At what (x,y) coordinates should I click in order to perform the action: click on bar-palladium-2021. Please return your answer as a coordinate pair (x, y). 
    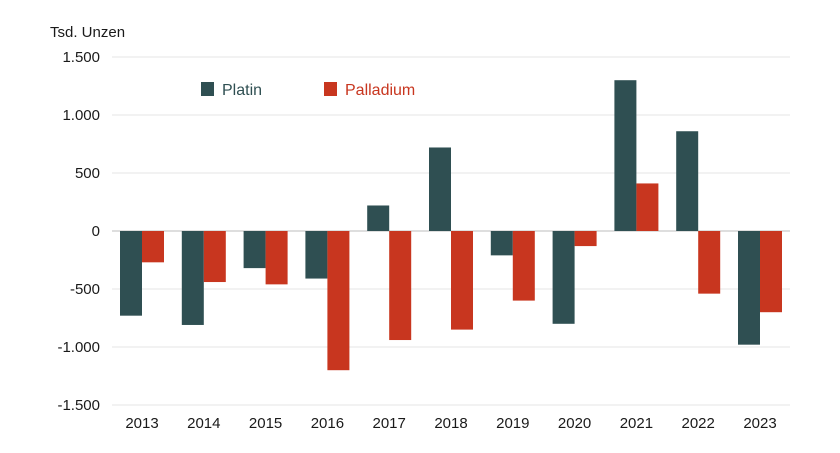
    Looking at the image, I should click on (647, 207).